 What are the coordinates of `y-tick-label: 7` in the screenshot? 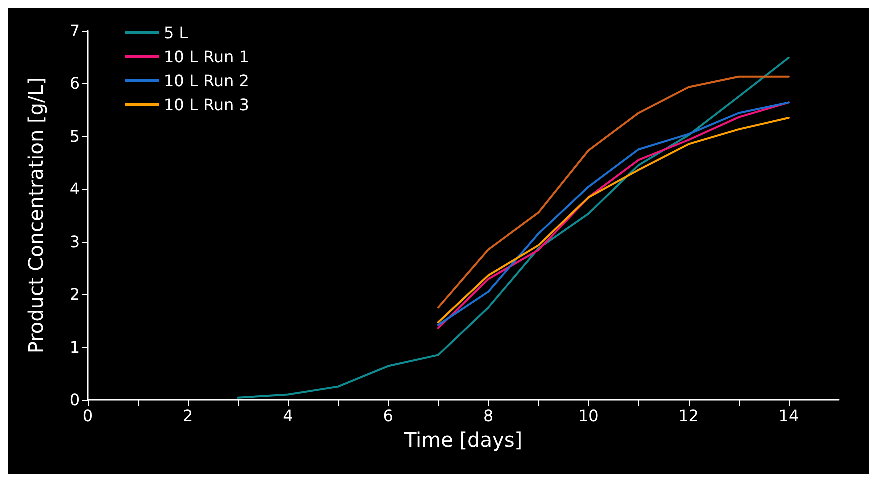 It's located at (75, 31).